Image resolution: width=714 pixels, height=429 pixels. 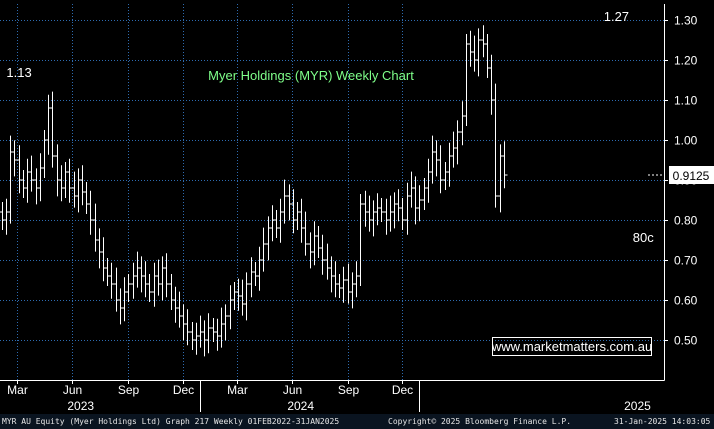 I want to click on last-price-box, so click(x=691, y=175).